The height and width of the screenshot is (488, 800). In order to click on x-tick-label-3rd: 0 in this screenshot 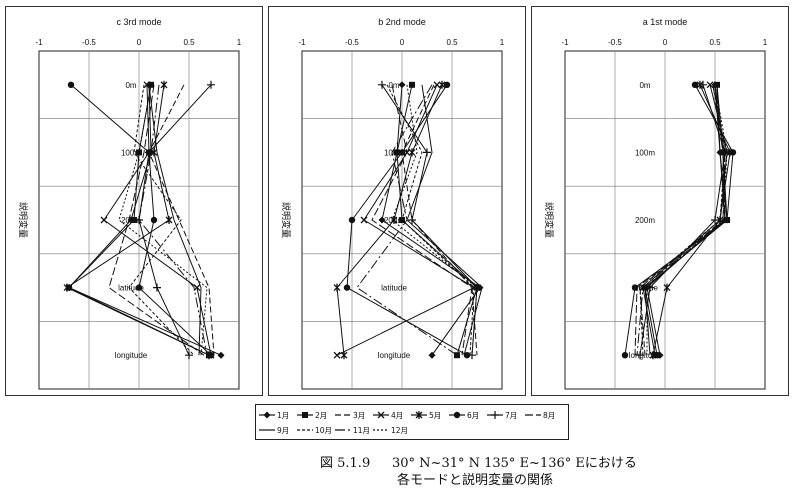, I will do `click(139, 42)`.